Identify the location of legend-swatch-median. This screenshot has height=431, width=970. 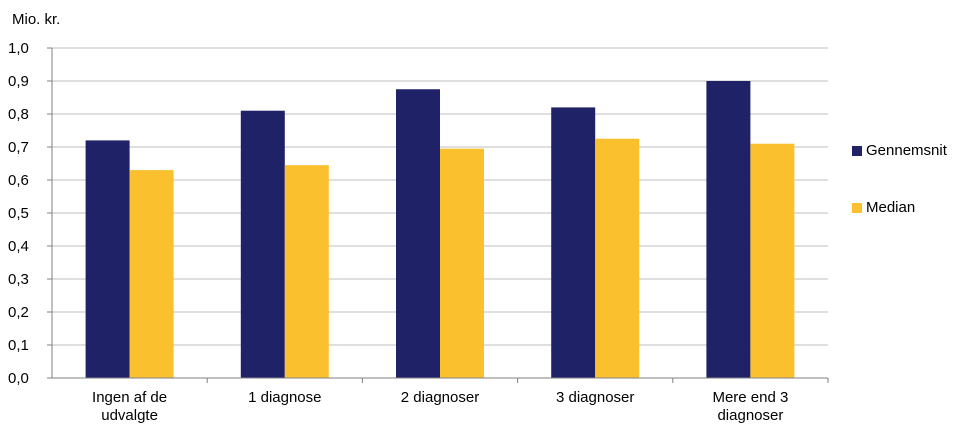
(857, 208).